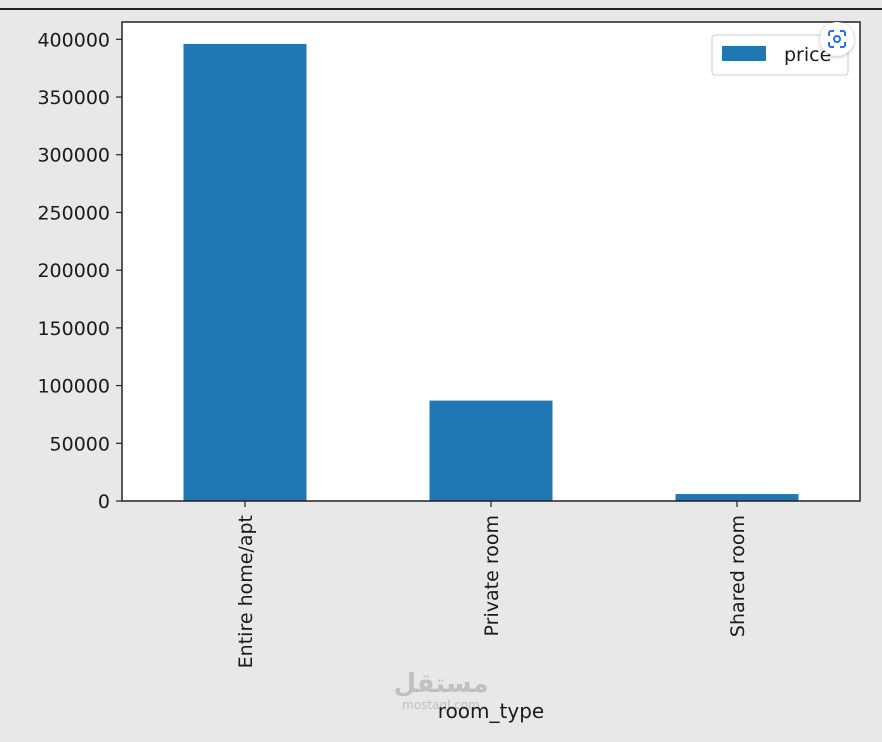 This screenshot has width=882, height=742. What do you see at coordinates (73, 329) in the screenshot?
I see `y-tick-label: 150000` at bounding box center [73, 329].